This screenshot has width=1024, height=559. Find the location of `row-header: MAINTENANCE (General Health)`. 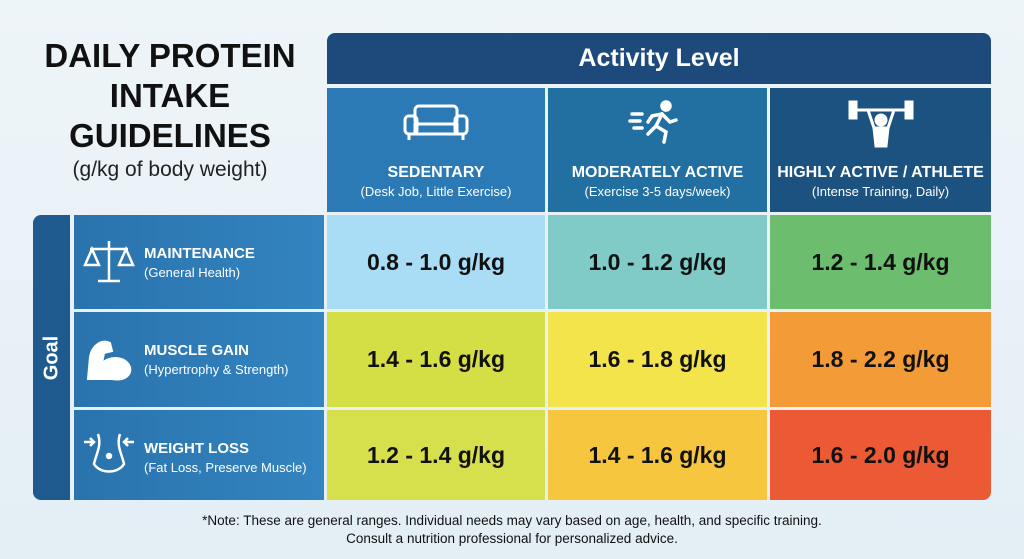

row-header: MAINTENANCE (General Health) is located at coordinates (199, 262).